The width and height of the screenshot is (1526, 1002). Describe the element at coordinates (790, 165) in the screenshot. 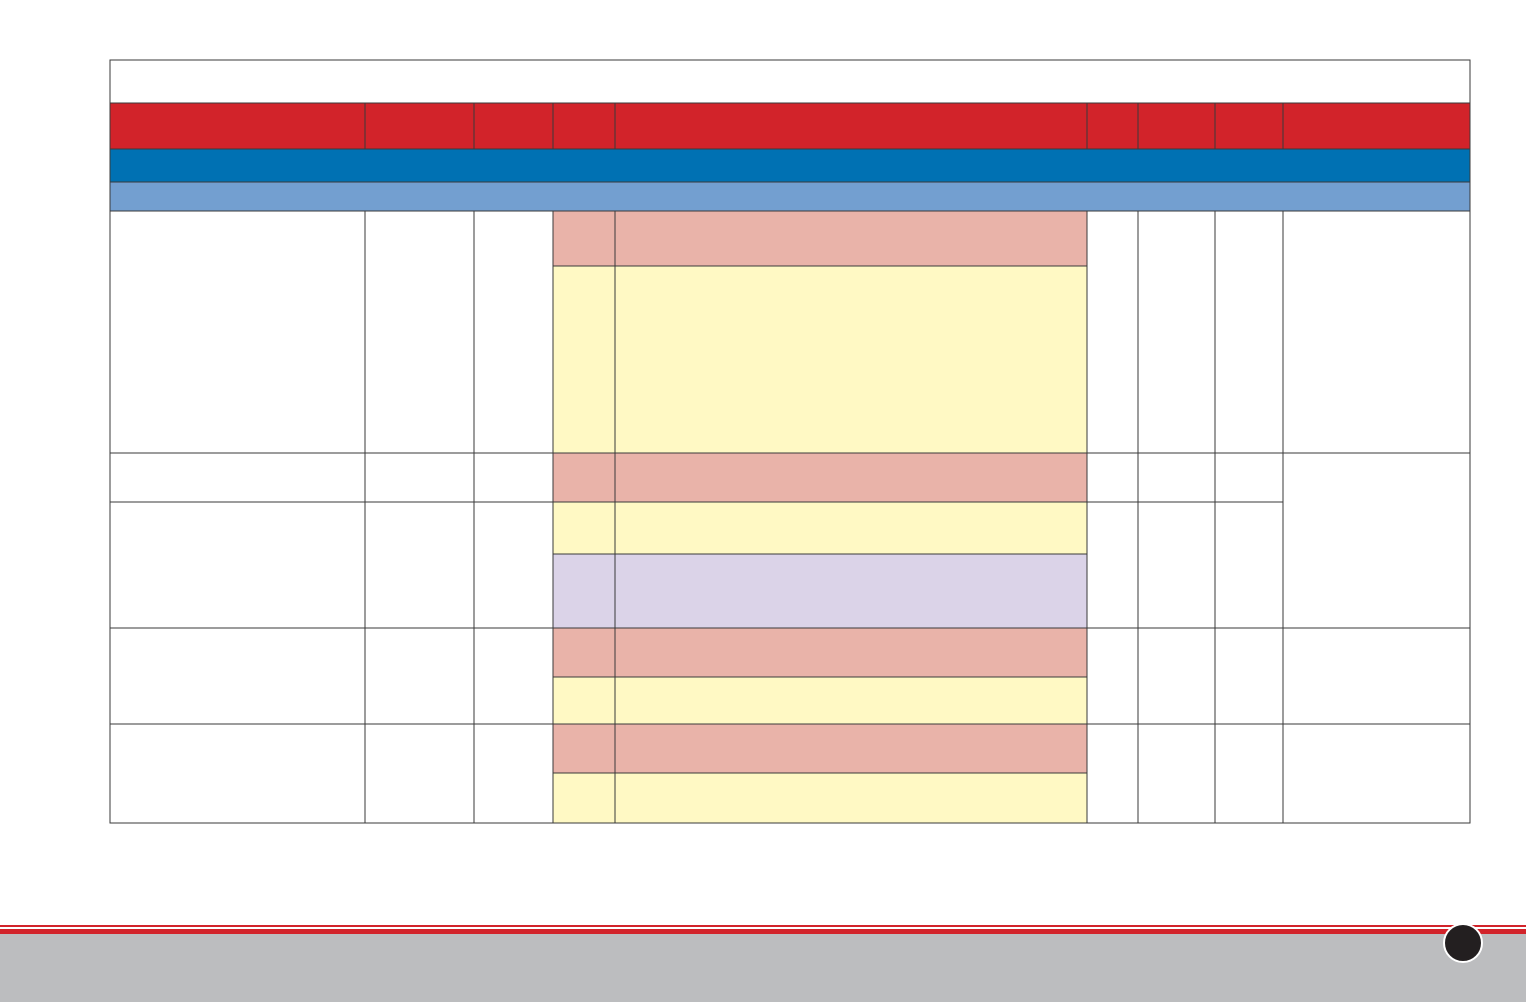

I see `section-row` at that location.